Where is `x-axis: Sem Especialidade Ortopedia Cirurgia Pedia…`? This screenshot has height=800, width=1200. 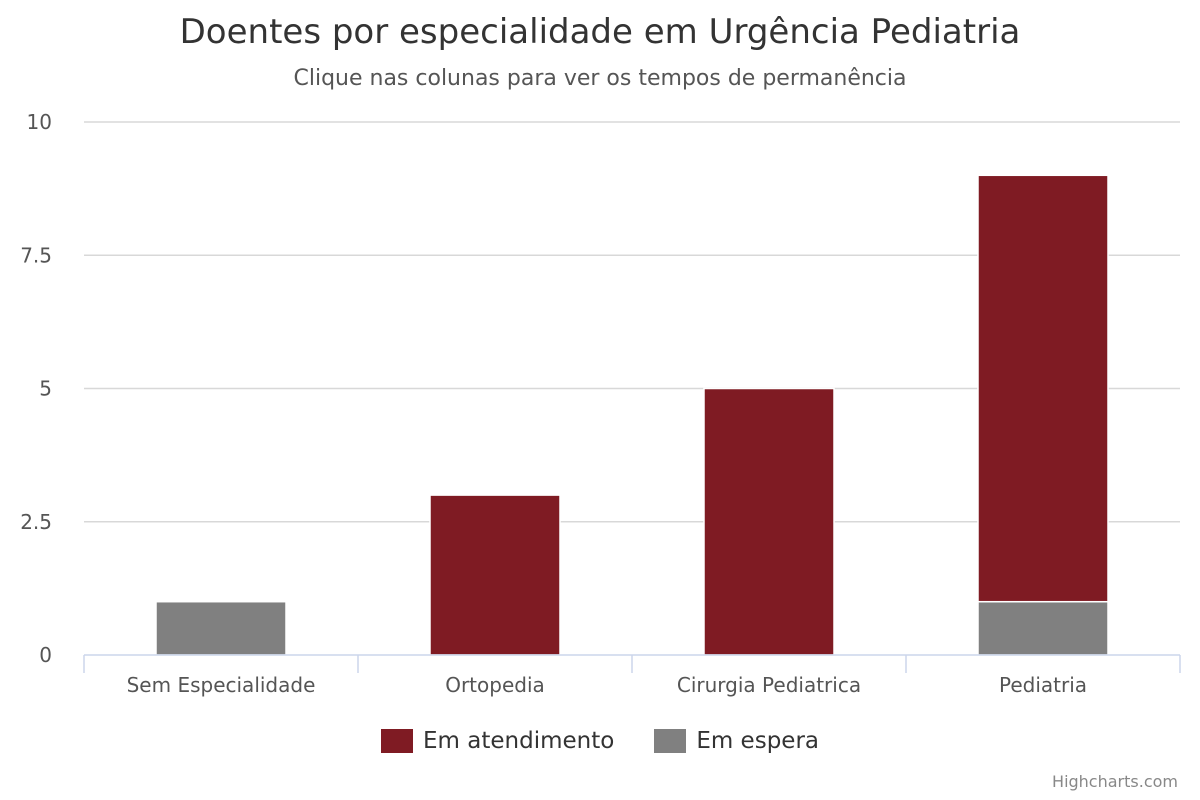
x-axis: Sem Especialidade Ortopedia Cirurgia Pedia… is located at coordinates (632, 675).